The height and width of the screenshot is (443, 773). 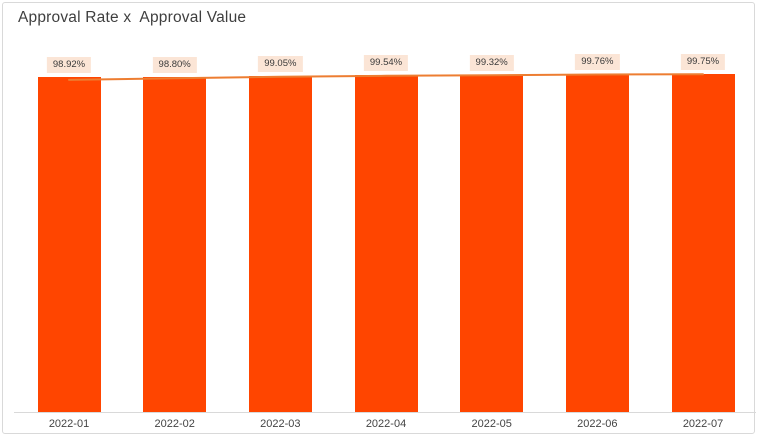 I want to click on data-label: 98.80%, so click(x=174, y=65).